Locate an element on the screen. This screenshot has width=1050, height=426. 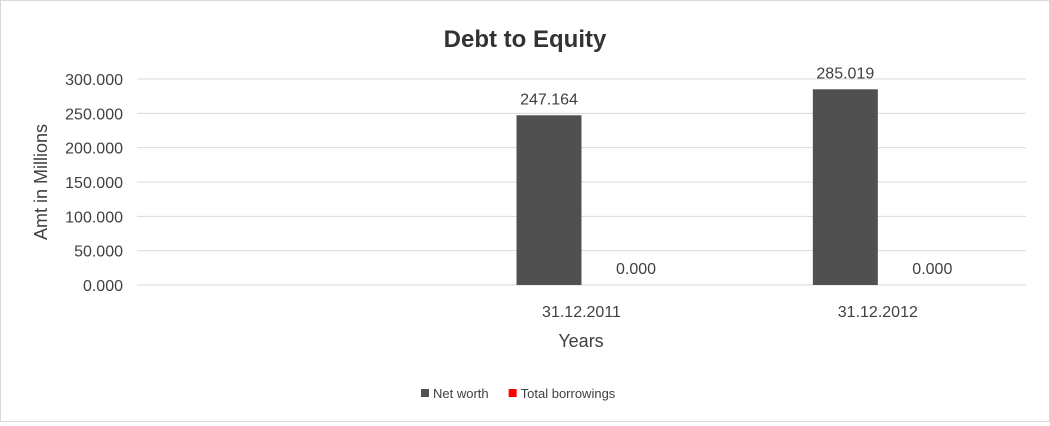
x-tick-label: 31.12.2011 is located at coordinates (581, 312).